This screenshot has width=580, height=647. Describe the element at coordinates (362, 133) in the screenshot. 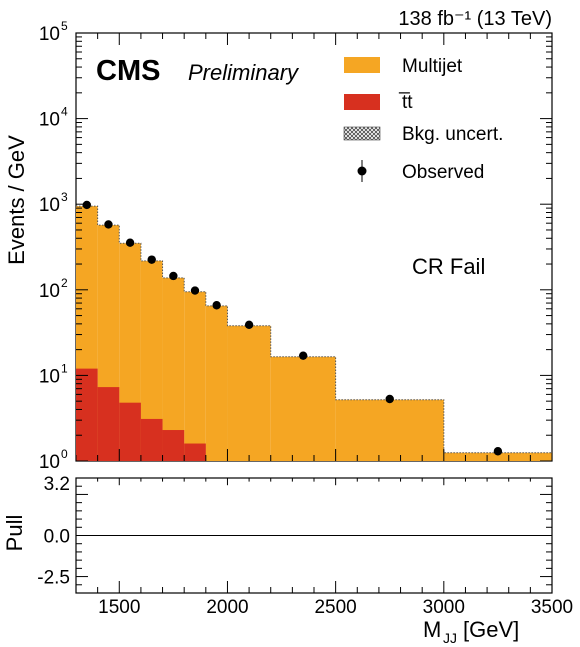

I see `legend-swatch-bkg-uncert` at that location.